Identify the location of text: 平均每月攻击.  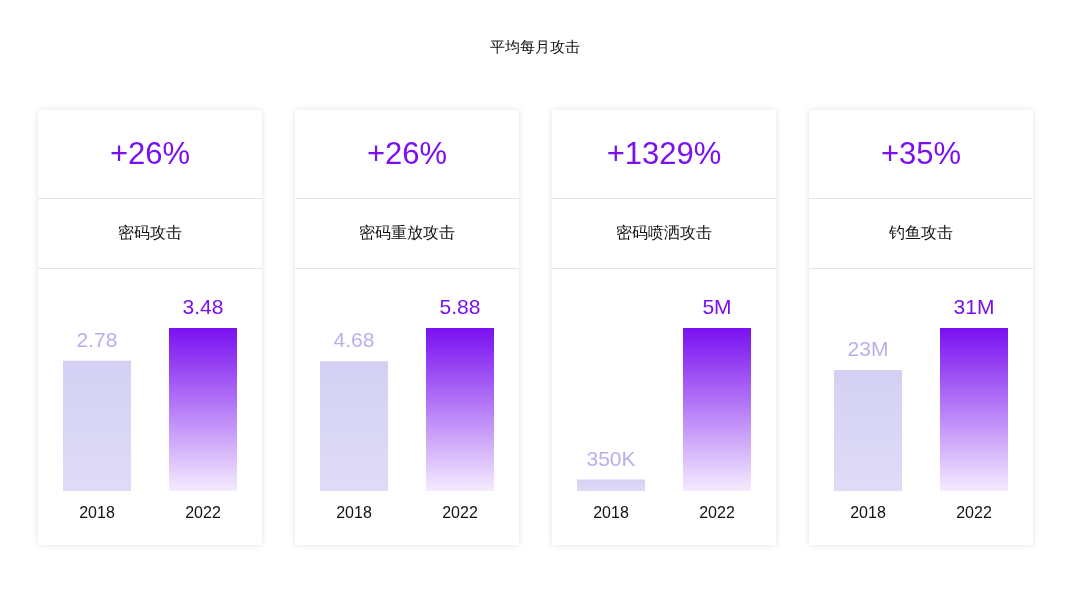
(534, 47).